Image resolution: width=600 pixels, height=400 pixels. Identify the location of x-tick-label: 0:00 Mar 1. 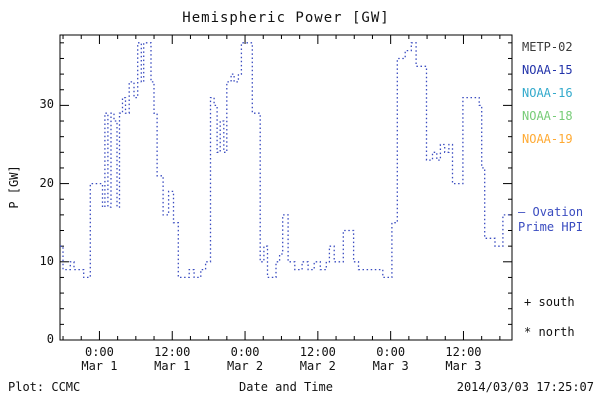
(99, 359).